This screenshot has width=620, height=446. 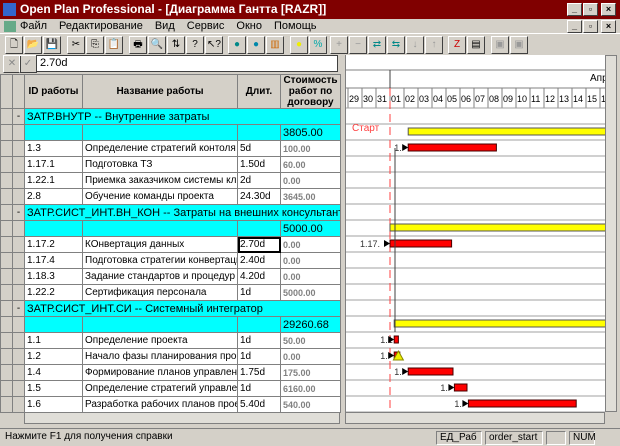 What do you see at coordinates (34, 26) in the screenshot?
I see `menu-item: Файл` at bounding box center [34, 26].